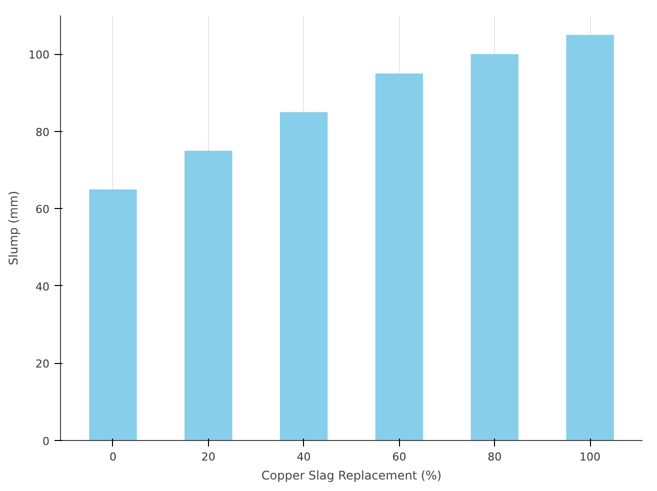 The height and width of the screenshot is (491, 657). Describe the element at coordinates (43, 132) in the screenshot. I see `y-tick-label: 80` at that location.